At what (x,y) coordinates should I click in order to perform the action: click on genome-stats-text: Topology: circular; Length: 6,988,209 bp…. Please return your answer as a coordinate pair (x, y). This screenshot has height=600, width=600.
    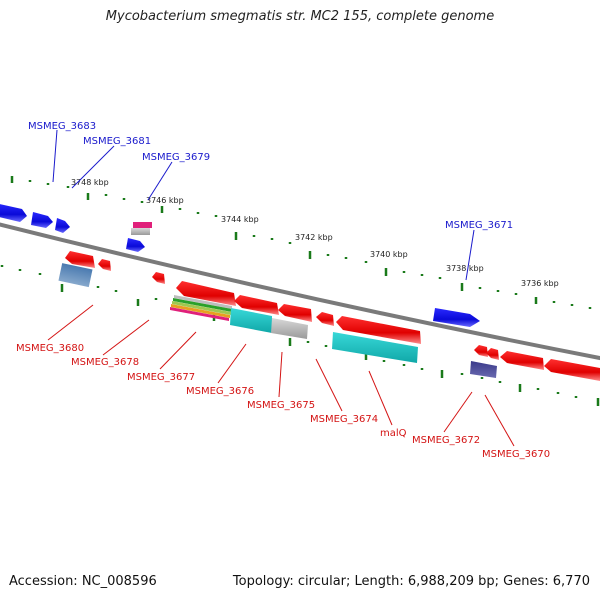
    Looking at the image, I should click on (411, 581).